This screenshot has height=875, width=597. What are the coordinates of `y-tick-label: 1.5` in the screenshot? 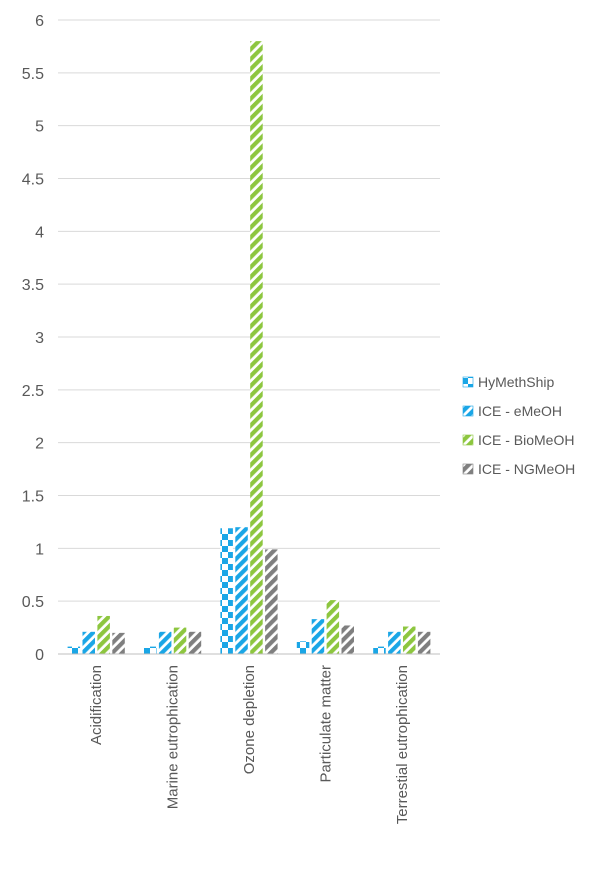 It's located at (33, 497).